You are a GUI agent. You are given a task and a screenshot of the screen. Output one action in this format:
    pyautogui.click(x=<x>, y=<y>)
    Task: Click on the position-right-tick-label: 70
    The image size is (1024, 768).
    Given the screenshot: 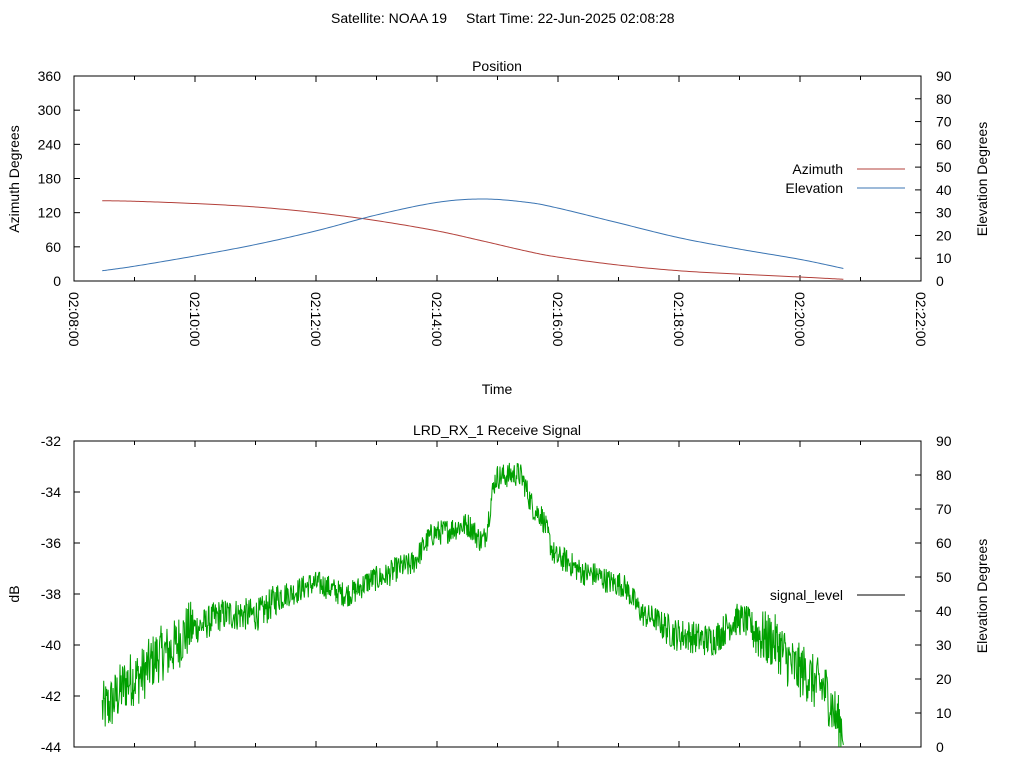 What is the action you would take?
    pyautogui.click(x=944, y=122)
    